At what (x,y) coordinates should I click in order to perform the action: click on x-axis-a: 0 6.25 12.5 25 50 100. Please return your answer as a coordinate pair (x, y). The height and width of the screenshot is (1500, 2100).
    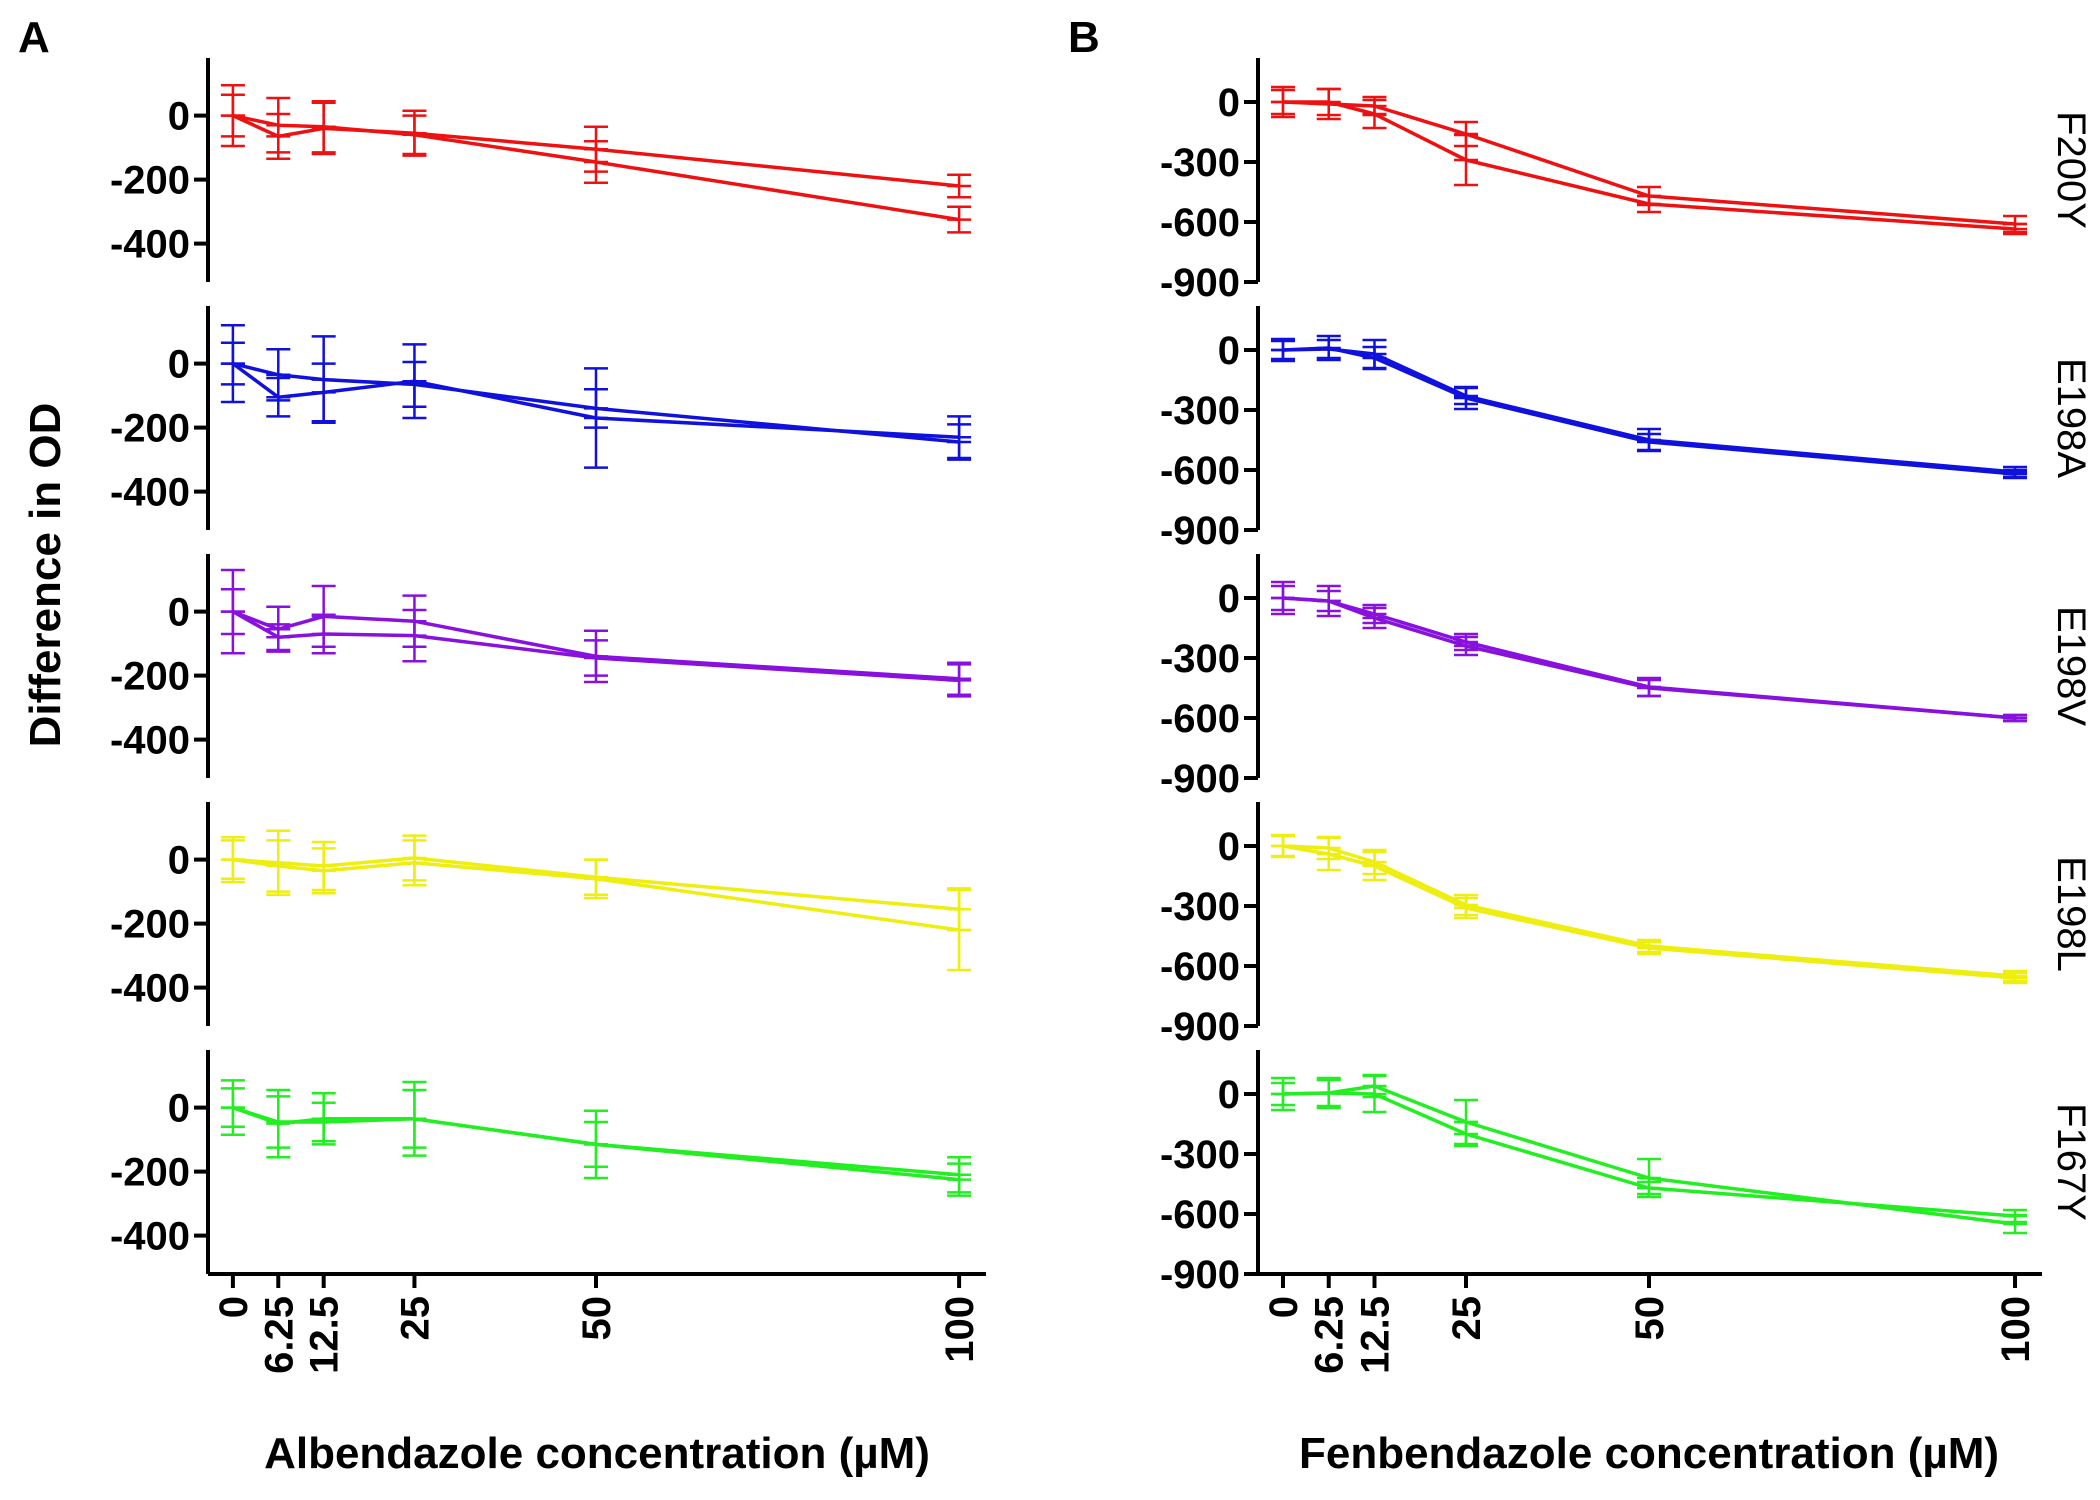
    Looking at the image, I should click on (597, 1323).